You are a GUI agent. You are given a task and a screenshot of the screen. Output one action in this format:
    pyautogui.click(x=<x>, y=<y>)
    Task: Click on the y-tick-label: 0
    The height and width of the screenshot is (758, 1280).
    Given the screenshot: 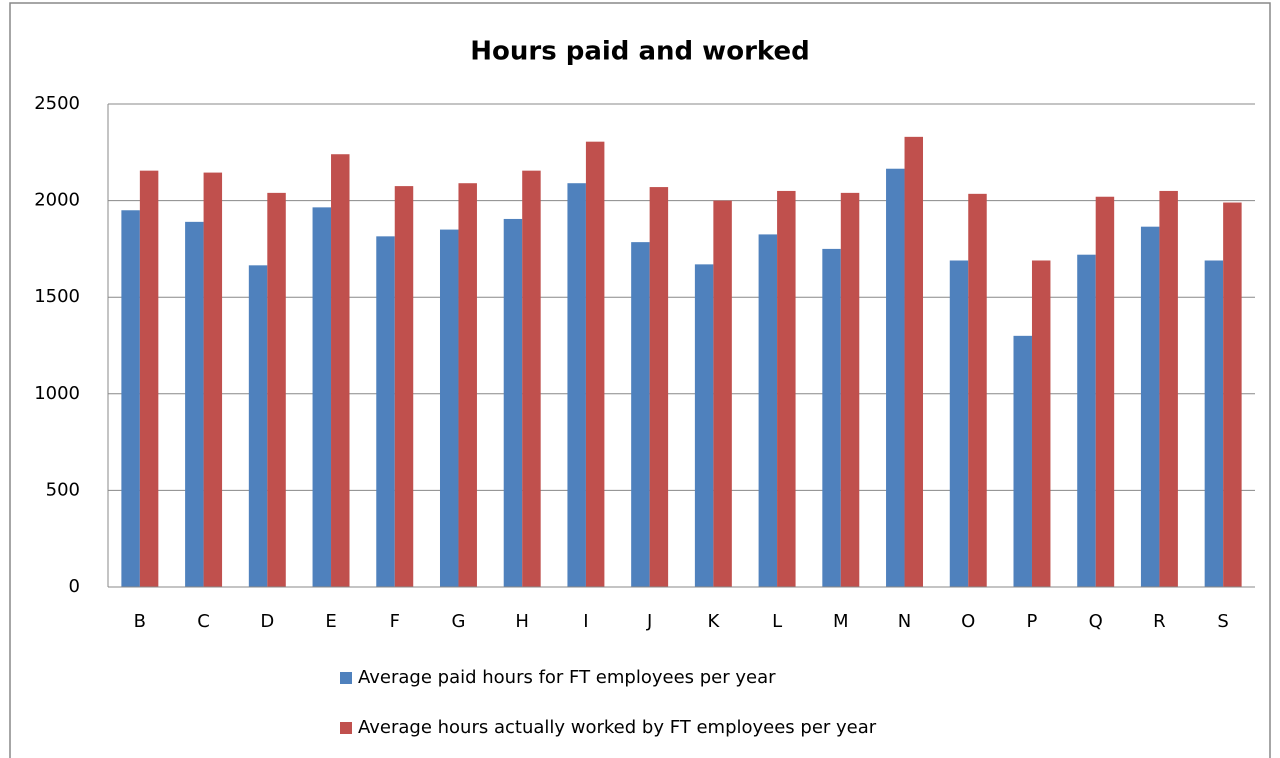 What is the action you would take?
    pyautogui.click(x=74, y=586)
    